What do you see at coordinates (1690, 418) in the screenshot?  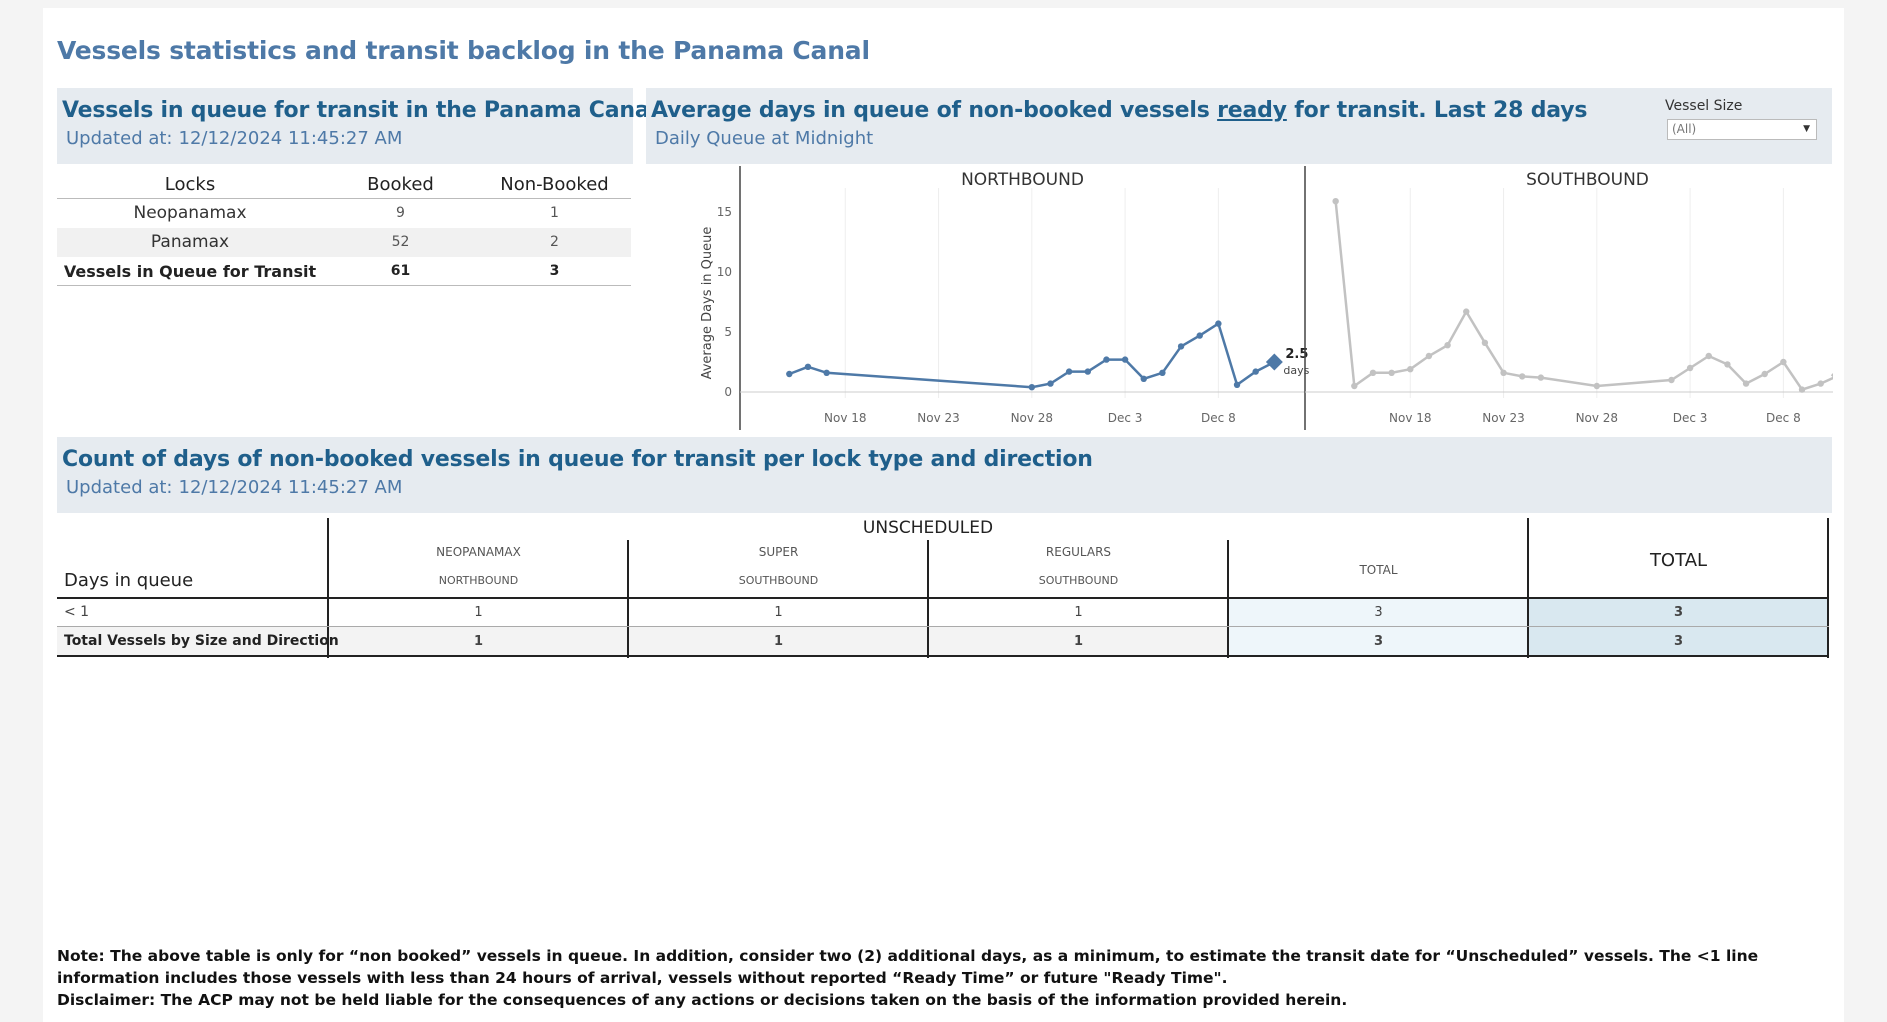 I see `x-tick-label: Dec 3` at bounding box center [1690, 418].